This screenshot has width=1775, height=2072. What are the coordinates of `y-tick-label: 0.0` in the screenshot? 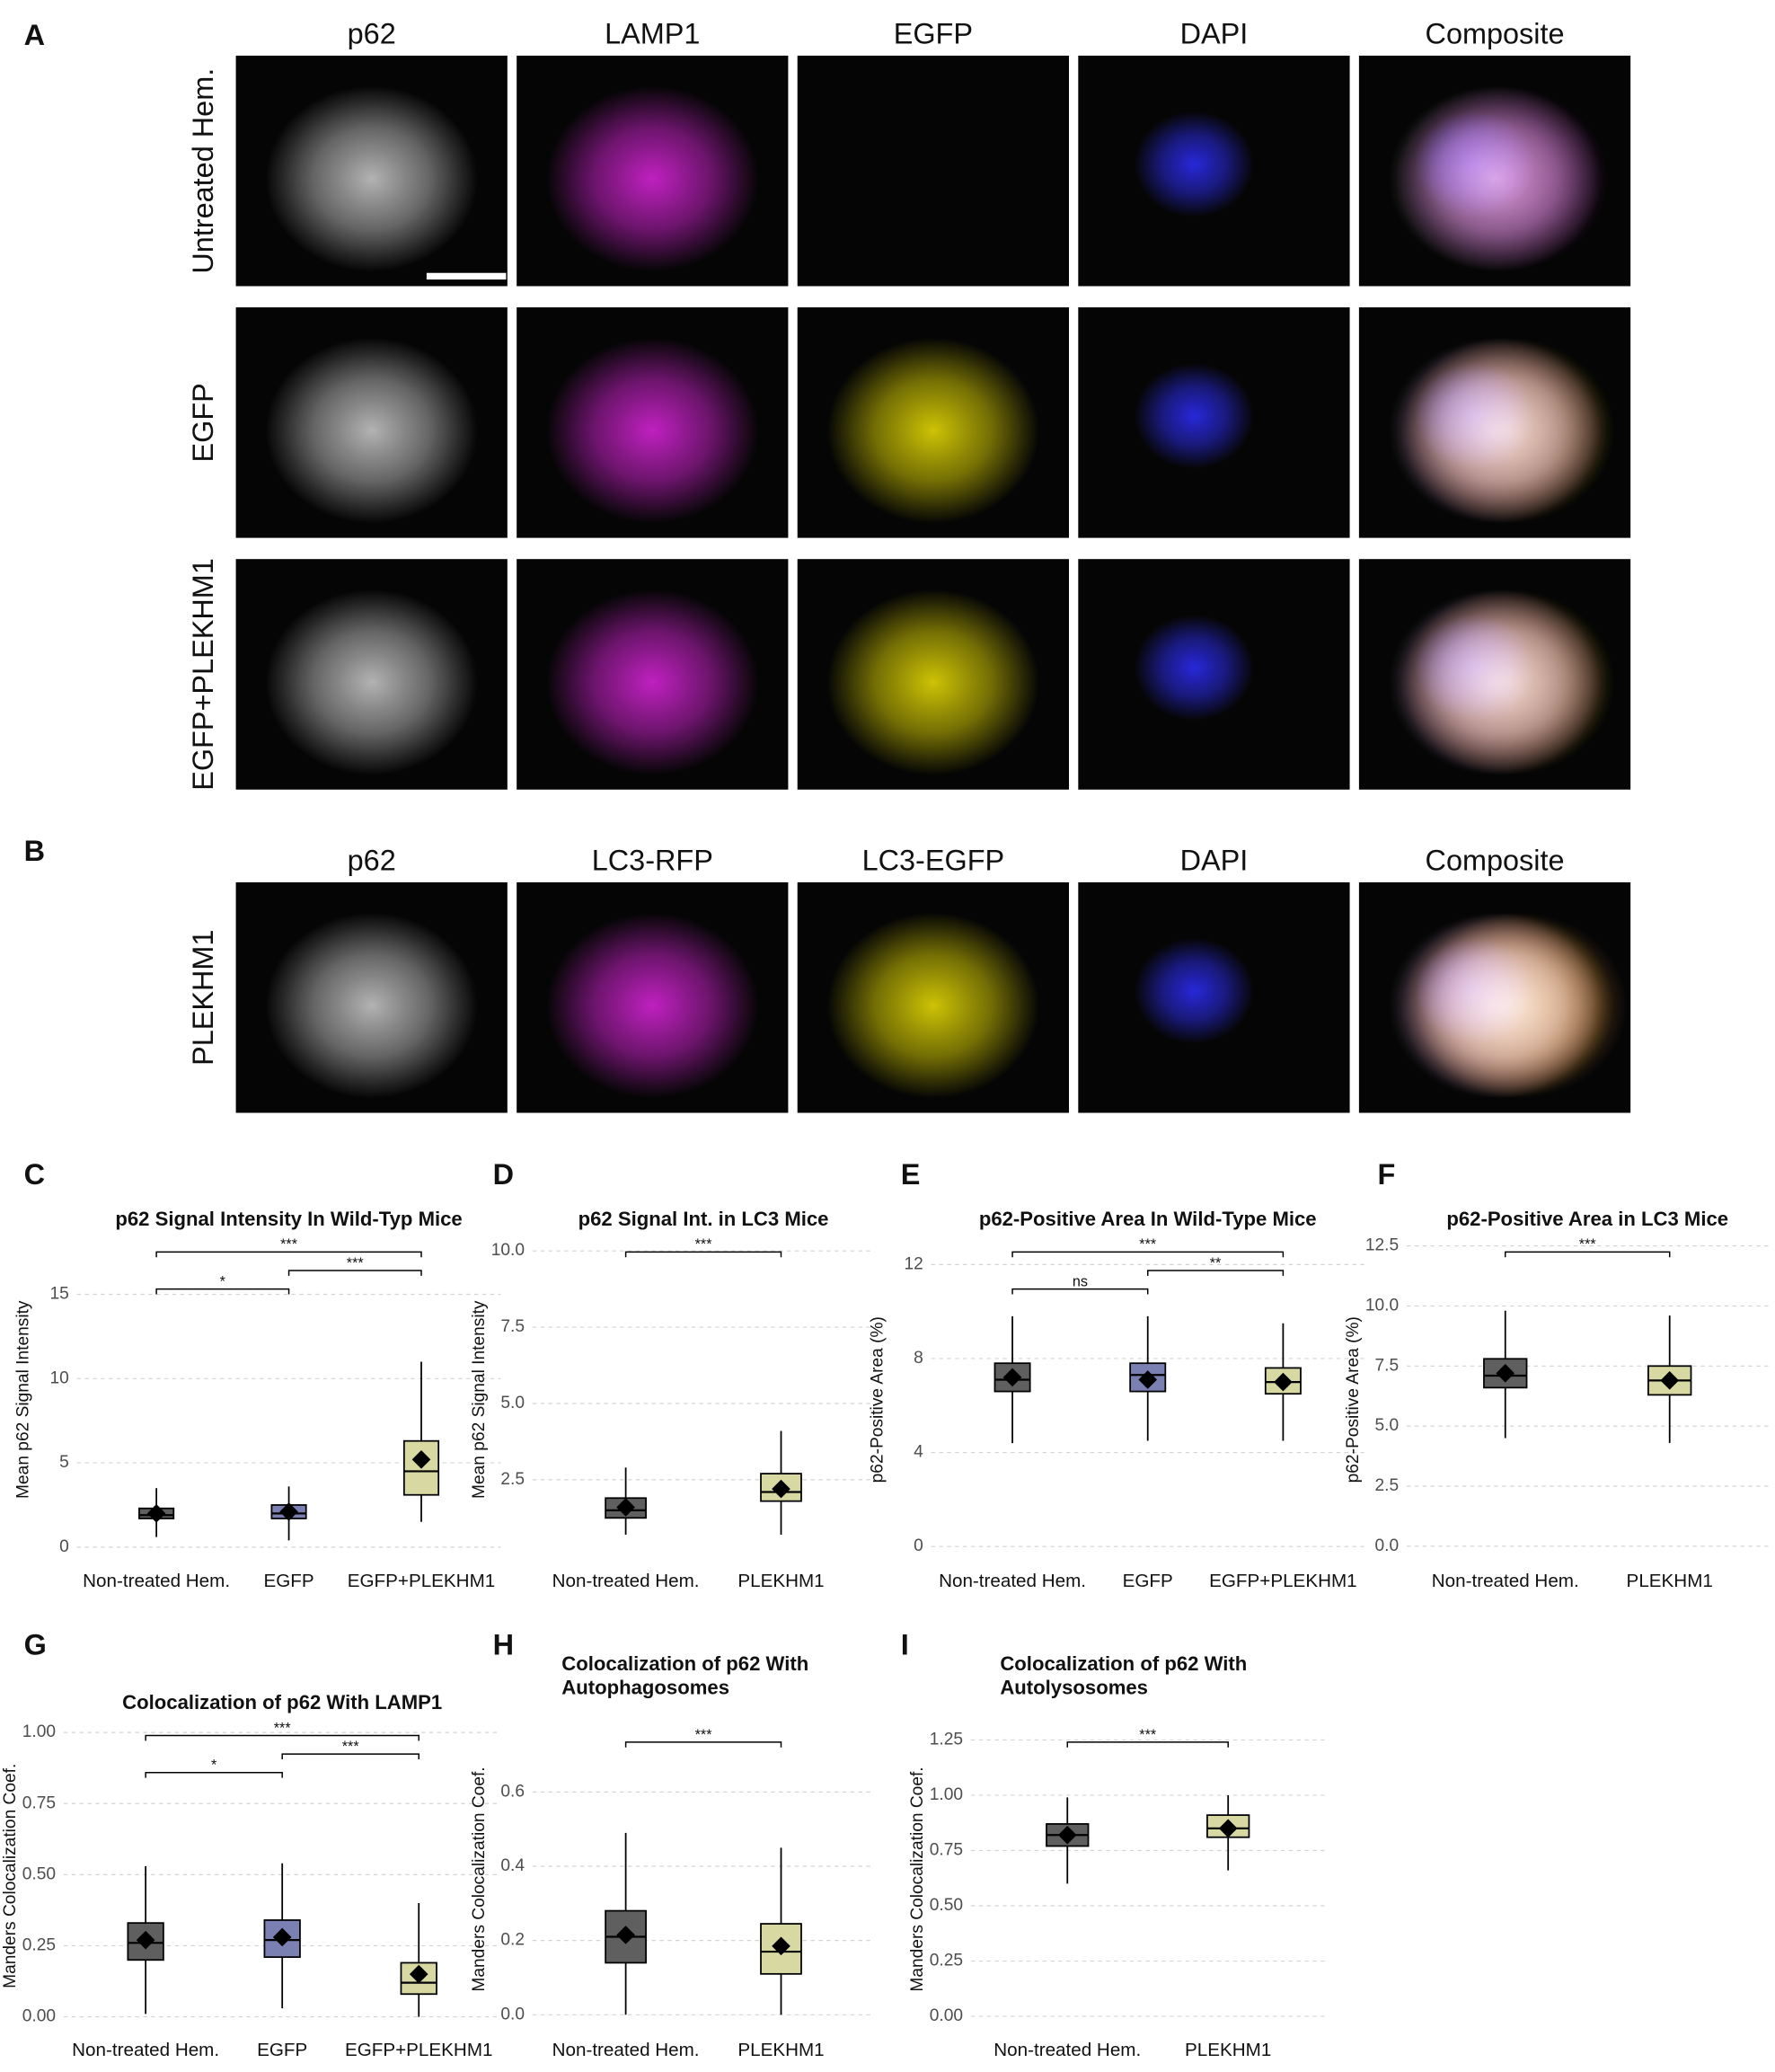 It's located at (1386, 1545).